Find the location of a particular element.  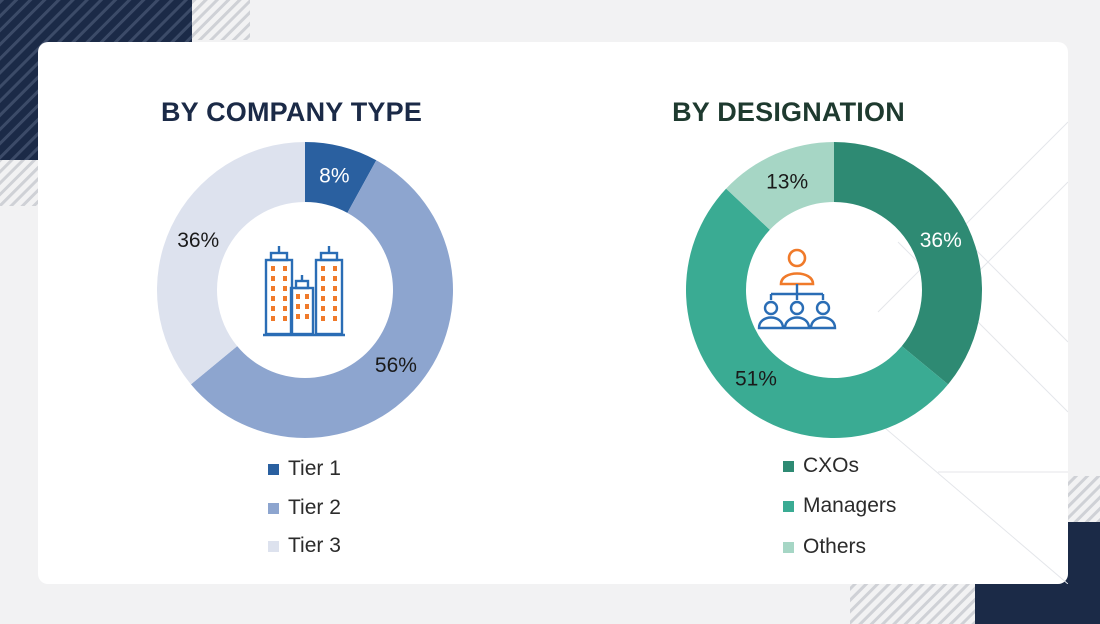

company-type-legend: Tier 1 Tier 2 Tier 3 is located at coordinates (368, 512).